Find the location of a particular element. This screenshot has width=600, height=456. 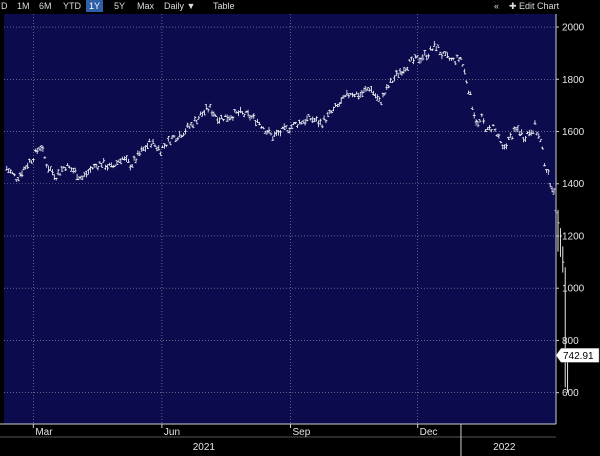

x-tick-label: Sep is located at coordinates (301, 432).